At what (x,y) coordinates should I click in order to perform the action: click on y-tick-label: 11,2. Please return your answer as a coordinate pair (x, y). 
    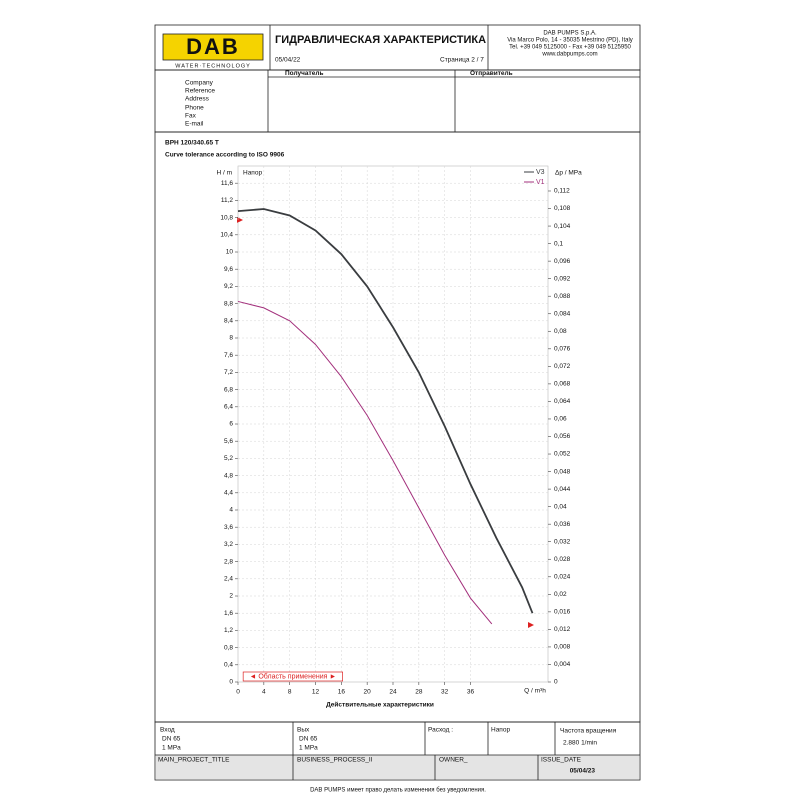
    Looking at the image, I should click on (227, 200).